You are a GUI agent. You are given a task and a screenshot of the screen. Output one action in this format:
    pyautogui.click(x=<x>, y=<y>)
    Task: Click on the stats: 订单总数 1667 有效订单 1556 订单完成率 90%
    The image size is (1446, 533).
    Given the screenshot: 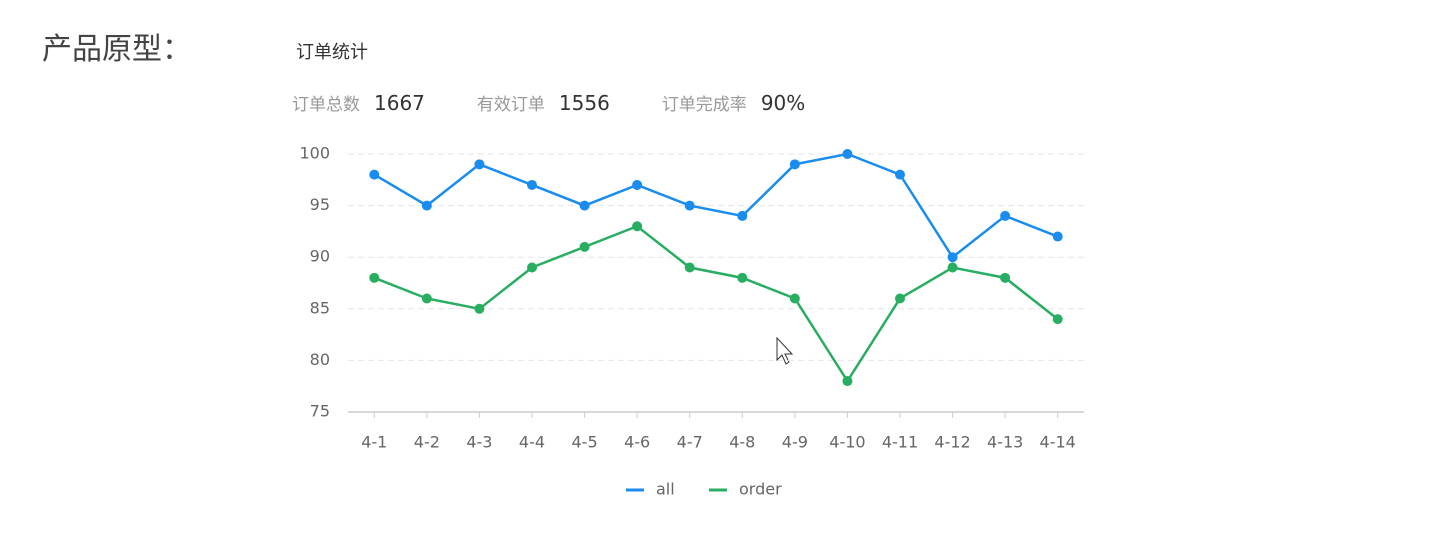 What is the action you would take?
    pyautogui.click(x=574, y=102)
    